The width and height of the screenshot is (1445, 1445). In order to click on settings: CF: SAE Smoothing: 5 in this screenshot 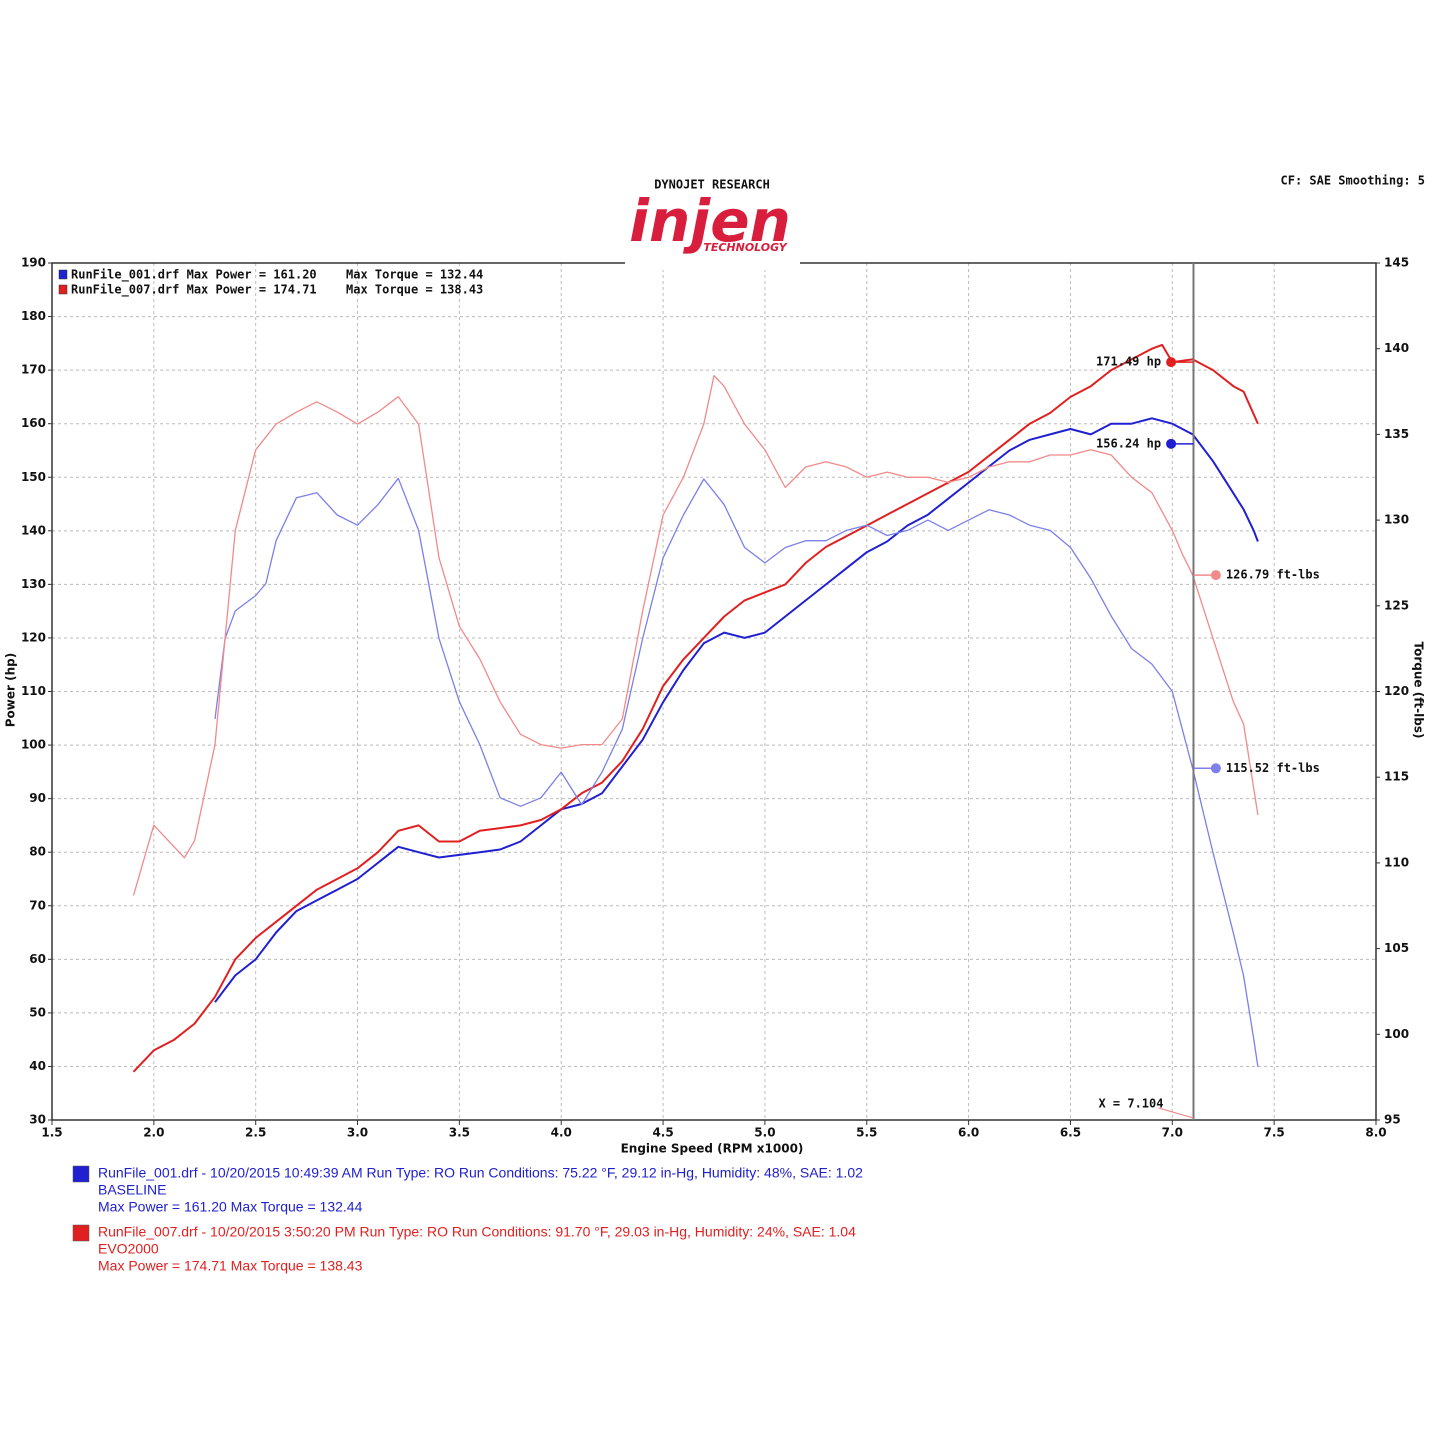, I will do `click(1353, 181)`.